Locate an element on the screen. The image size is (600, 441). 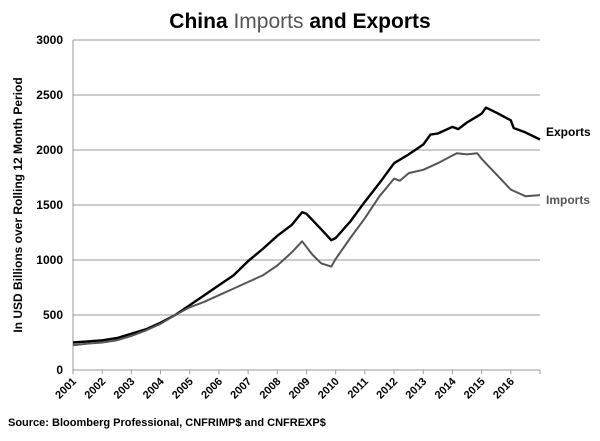
x-tick-label: 2010 is located at coordinates (329, 389).